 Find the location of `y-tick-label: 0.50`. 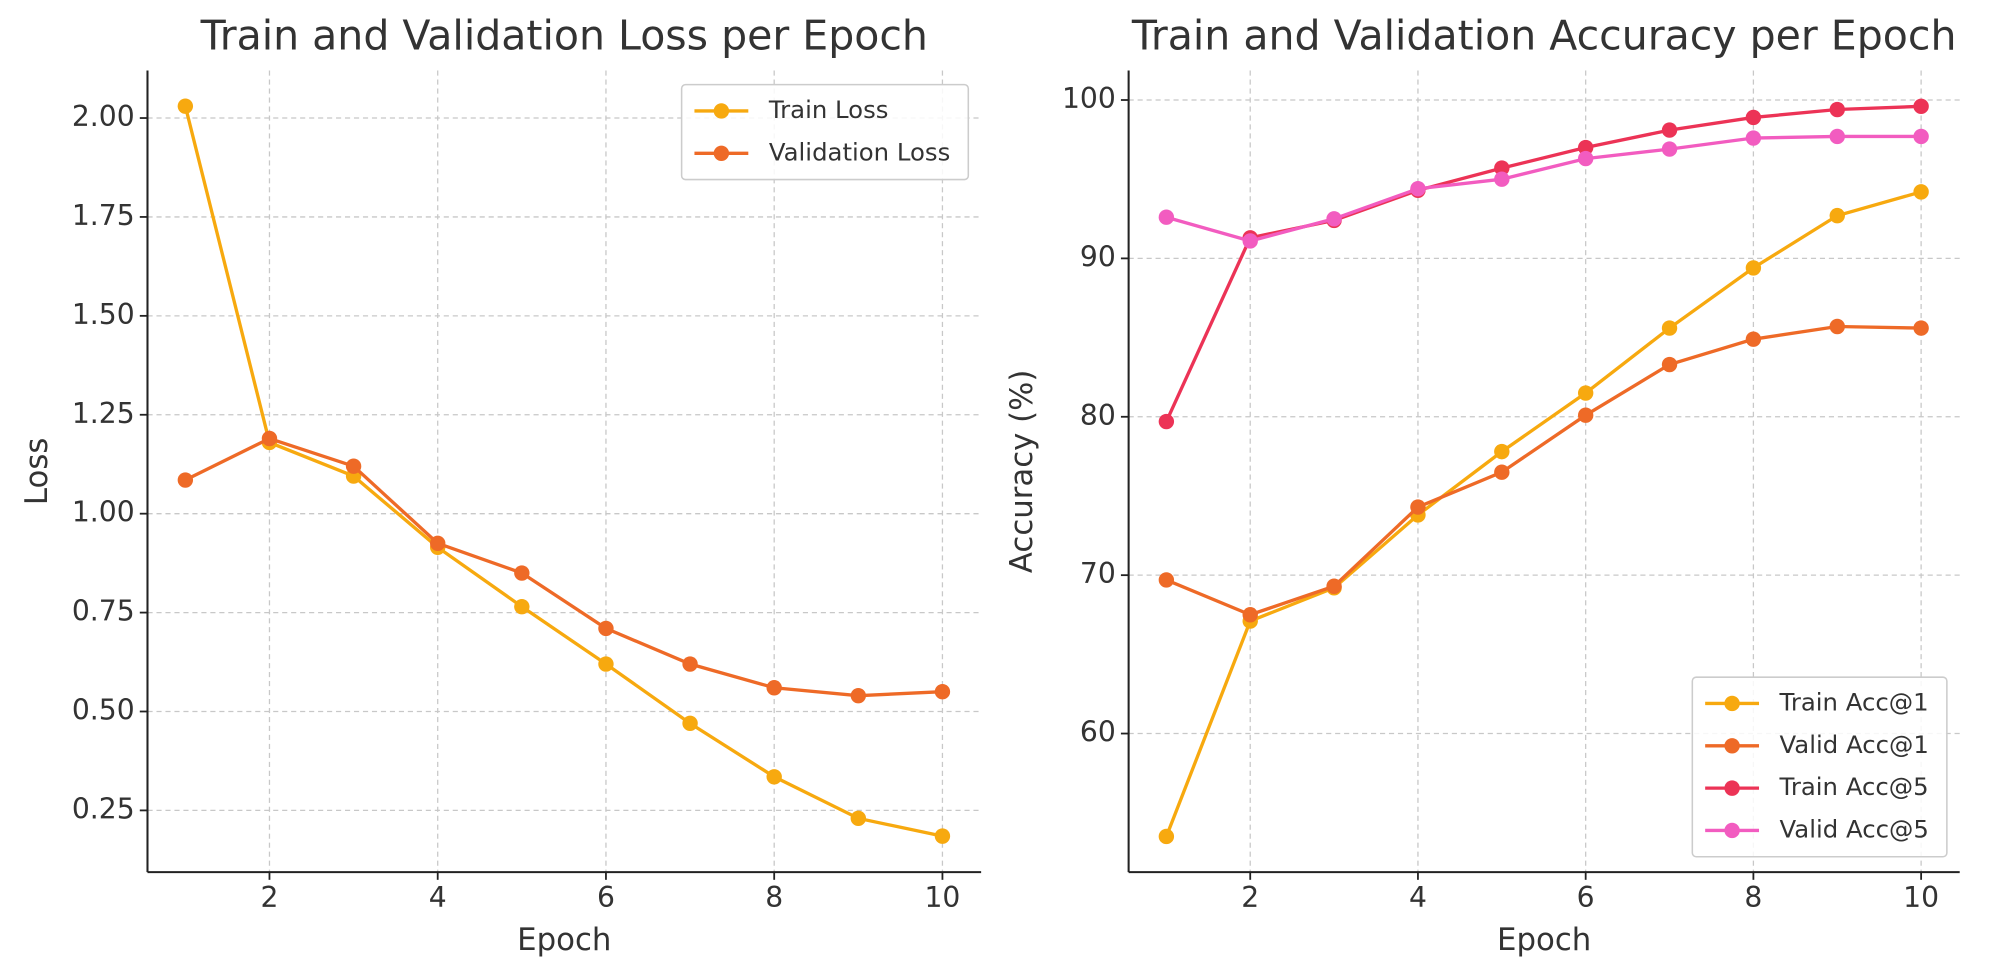

y-tick-label: 0.50 is located at coordinates (103, 709).